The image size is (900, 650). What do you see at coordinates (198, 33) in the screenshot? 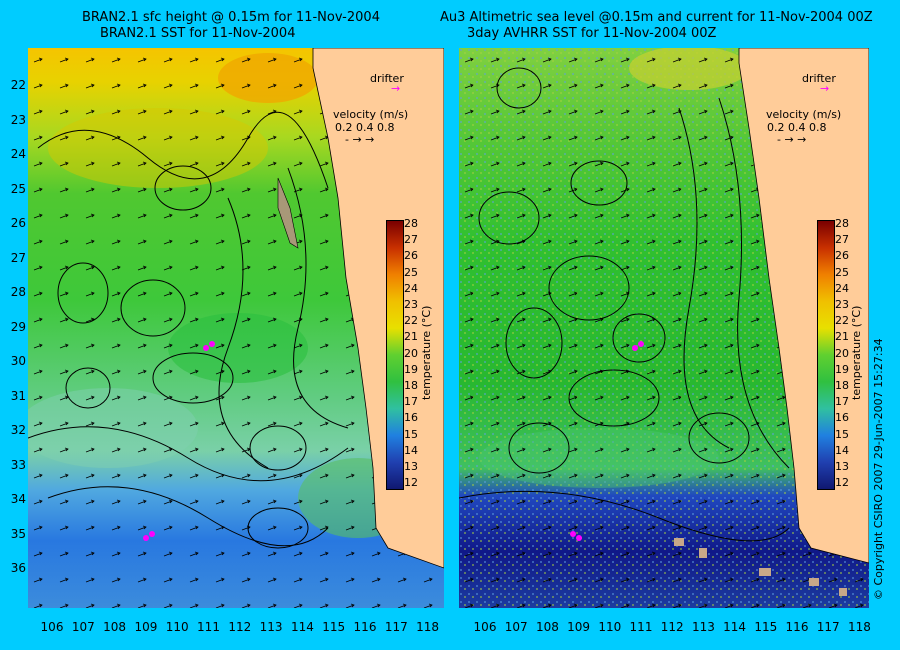
I see `left-title-line2: BRAN2.1 SST for 11-Nov-2004` at bounding box center [198, 33].